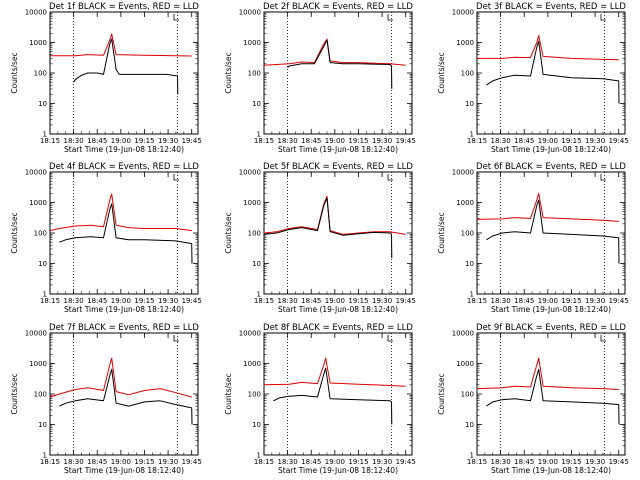 This screenshot has height=480, width=640. I want to click on panel-4-ytick-label: 10000, so click(36, 173).